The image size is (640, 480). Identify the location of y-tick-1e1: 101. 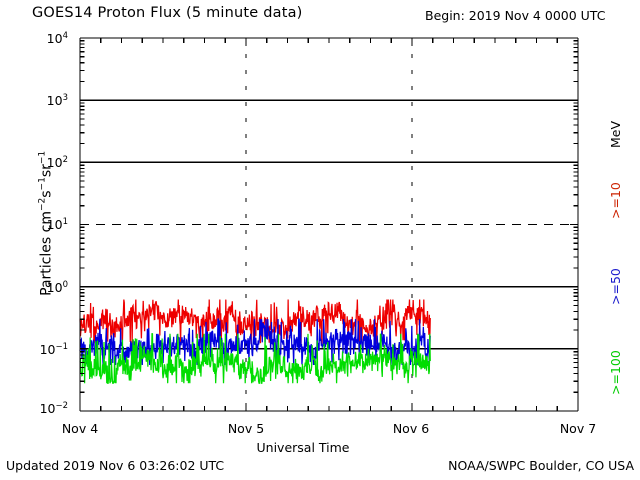
(57, 225).